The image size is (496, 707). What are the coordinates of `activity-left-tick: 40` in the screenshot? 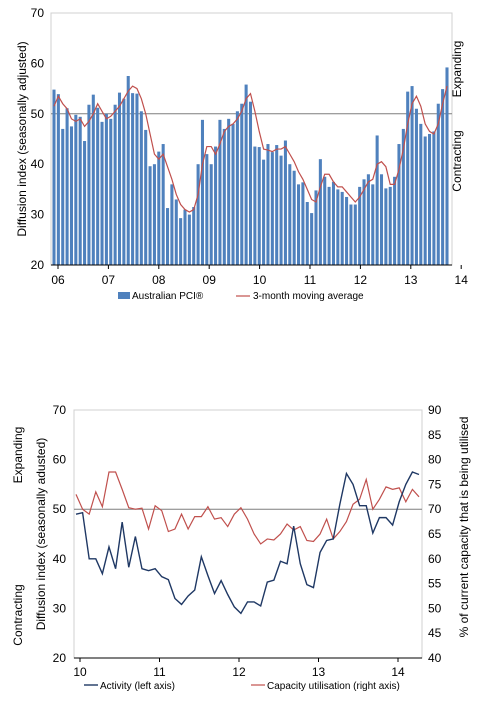 It's located at (60, 559).